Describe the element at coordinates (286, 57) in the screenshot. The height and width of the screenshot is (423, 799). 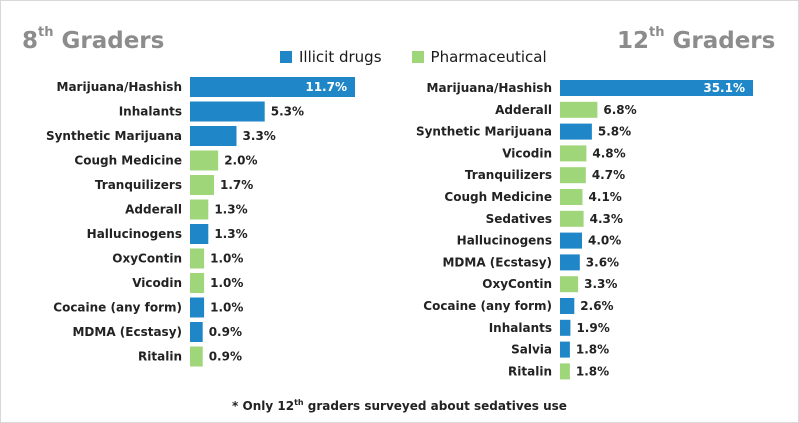
I see `legend-swatch-illicit` at that location.